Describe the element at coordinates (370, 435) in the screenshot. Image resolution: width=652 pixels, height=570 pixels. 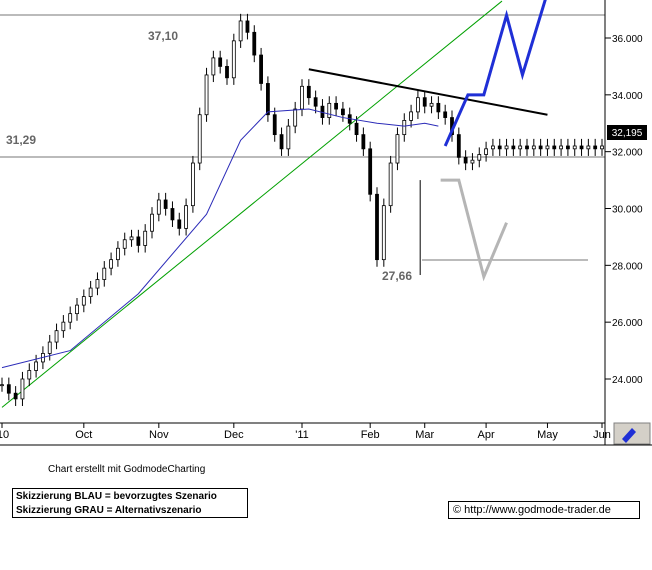
I see `x-tick-label: Feb` at that location.